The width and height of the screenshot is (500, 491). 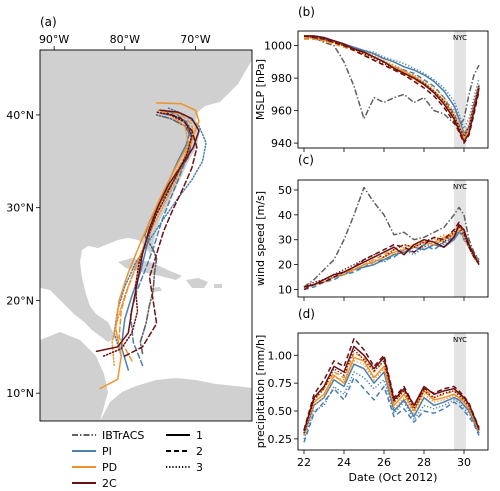 I want to click on nyc-landfall-shading, so click(x=460, y=238).